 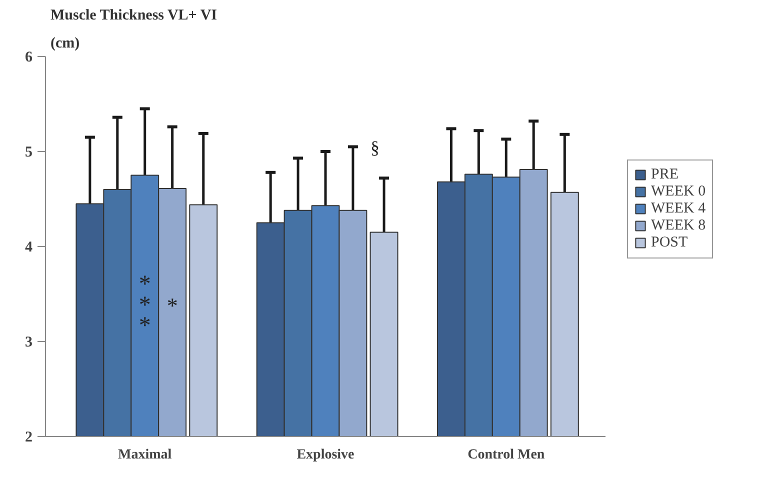 What do you see at coordinates (144, 306) in the screenshot?
I see `annotation: ***` at bounding box center [144, 306].